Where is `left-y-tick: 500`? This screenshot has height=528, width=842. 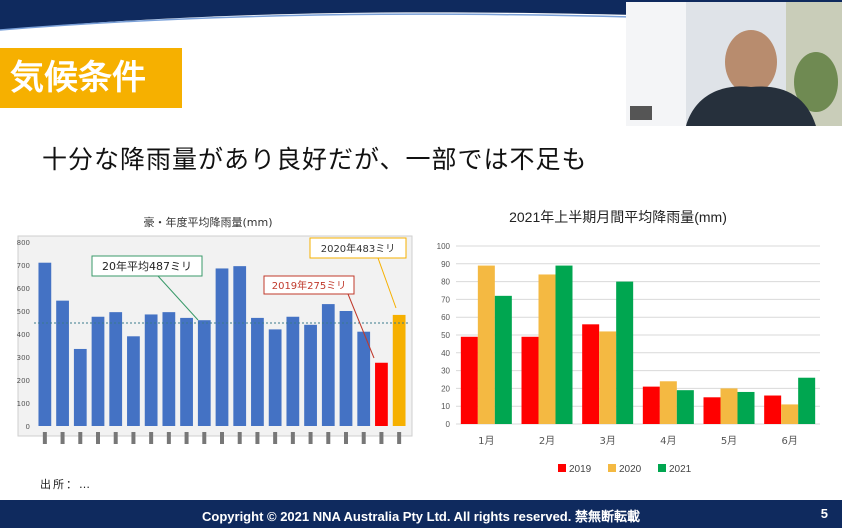
left-y-tick: 500 is located at coordinates (23, 312).